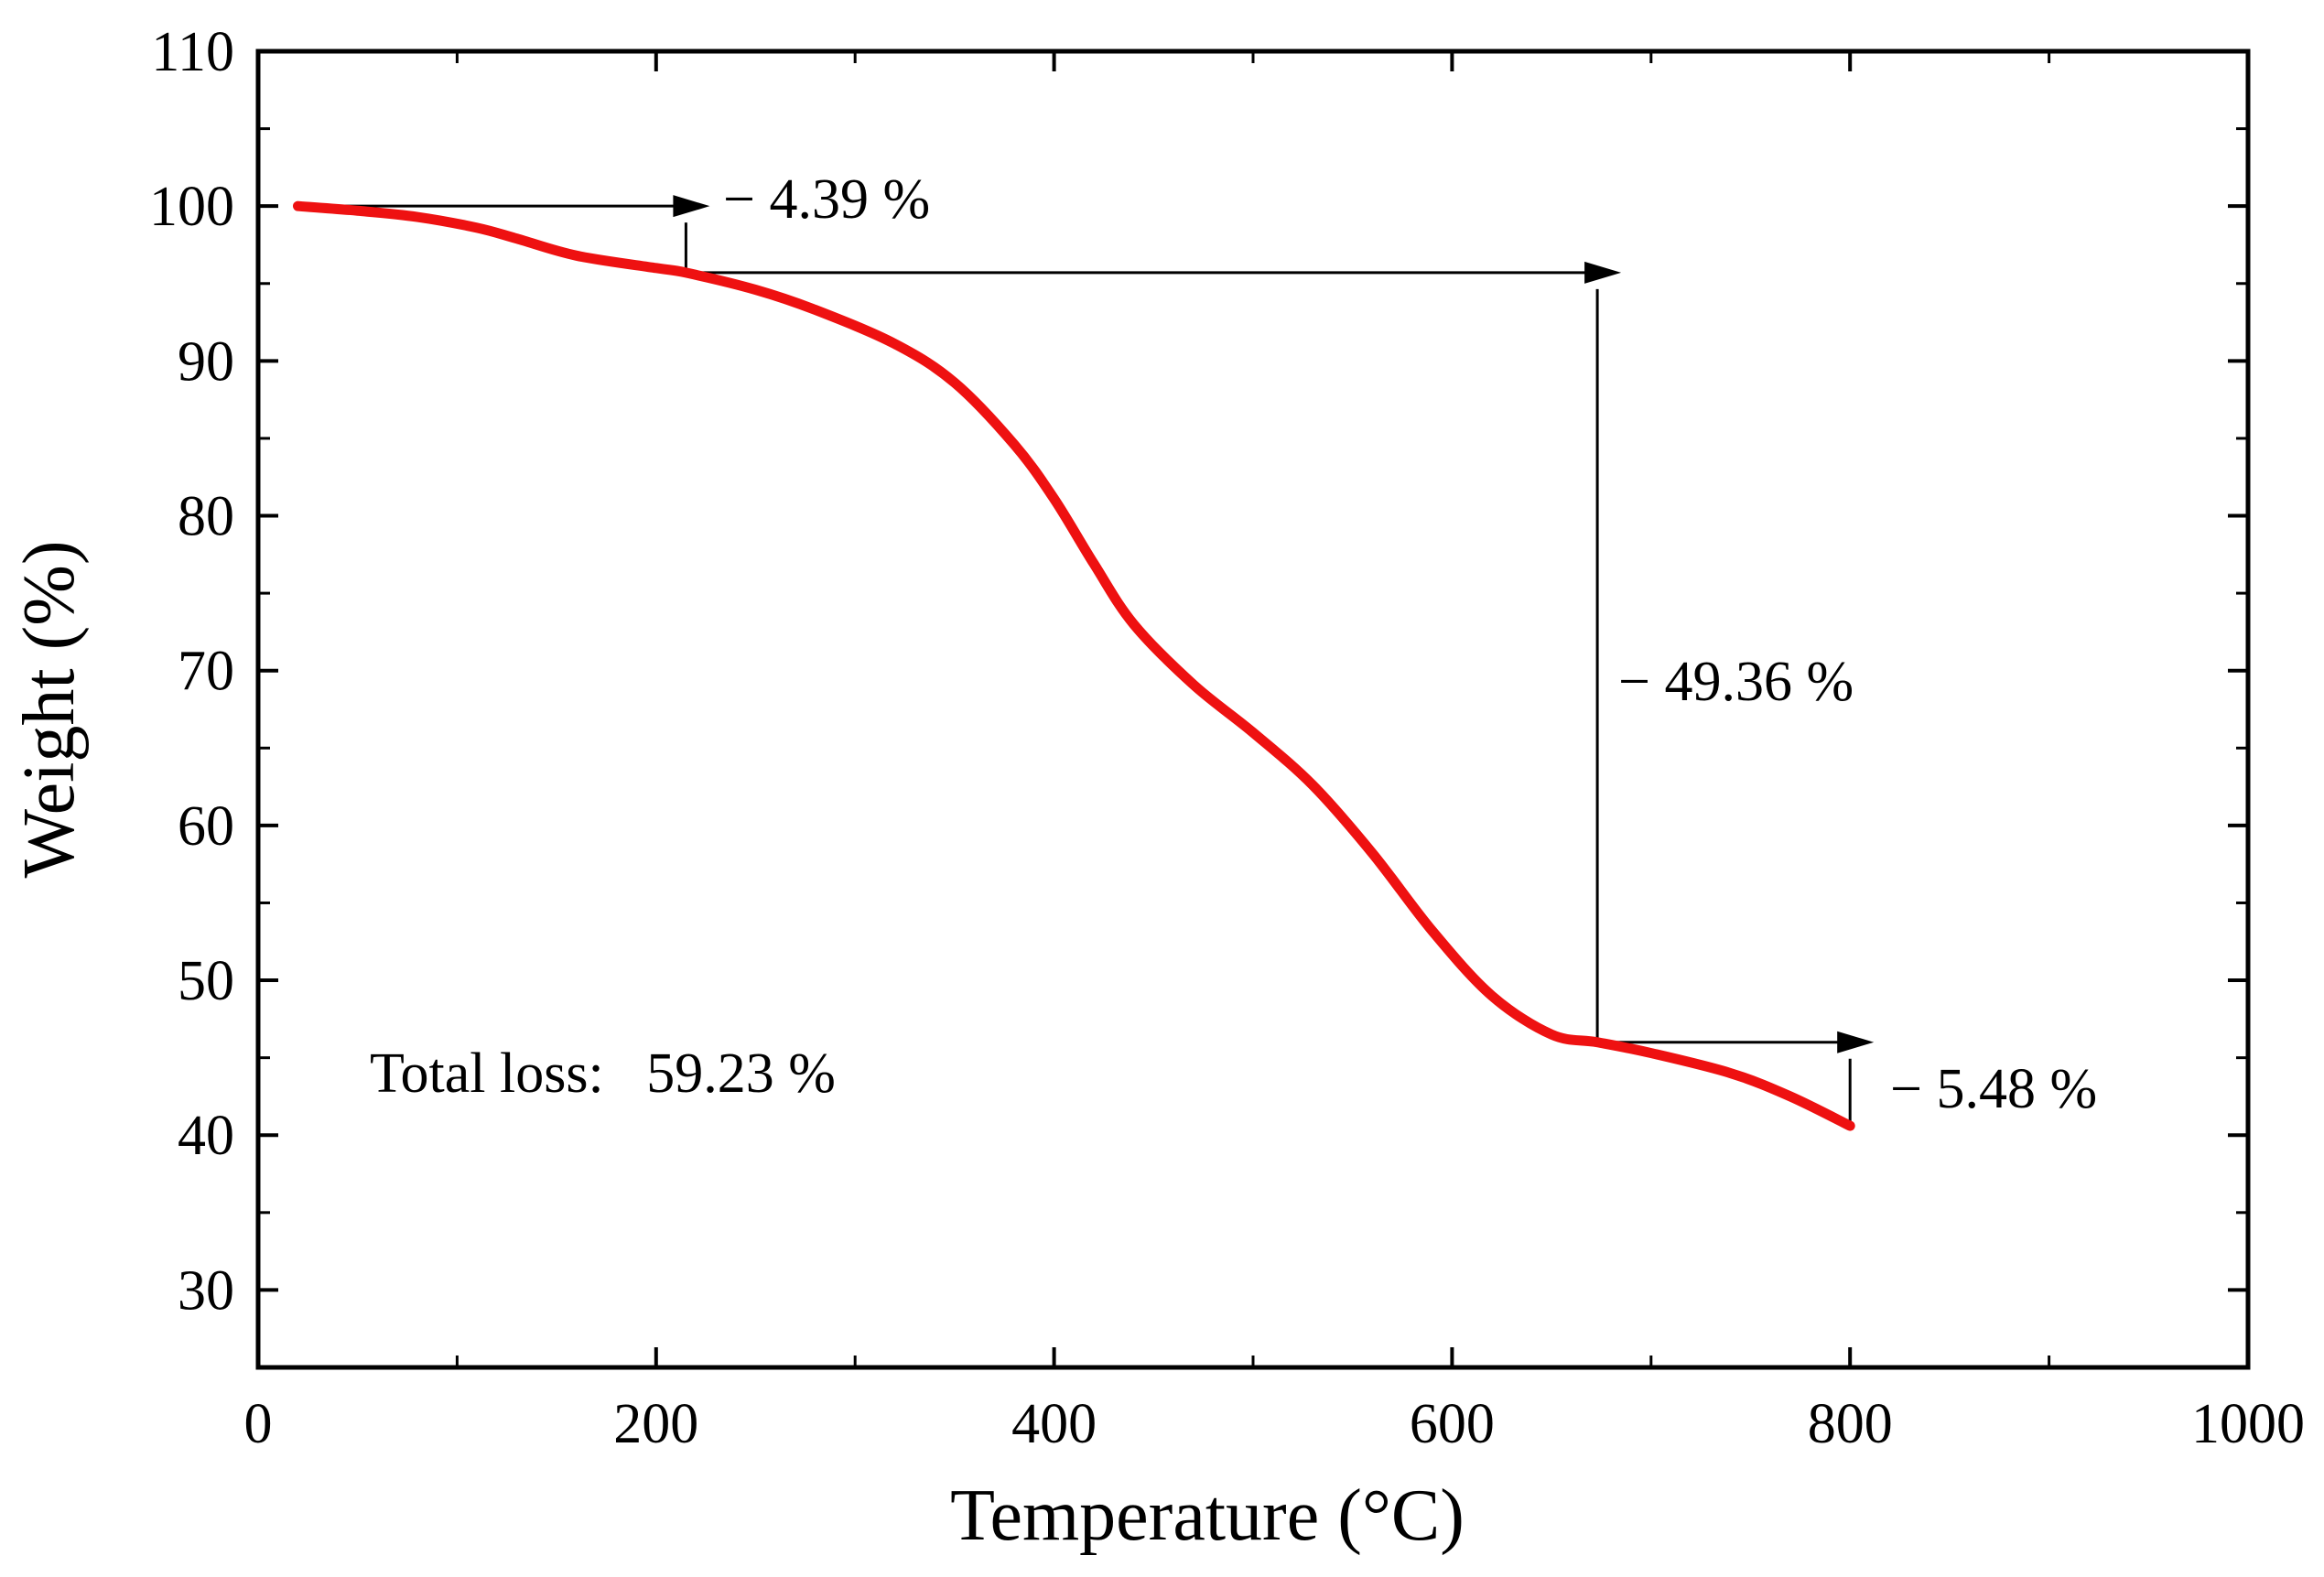  Describe the element at coordinates (603, 1073) in the screenshot. I see `annotation-total-loss: Total loss: 59.23 %` at that location.